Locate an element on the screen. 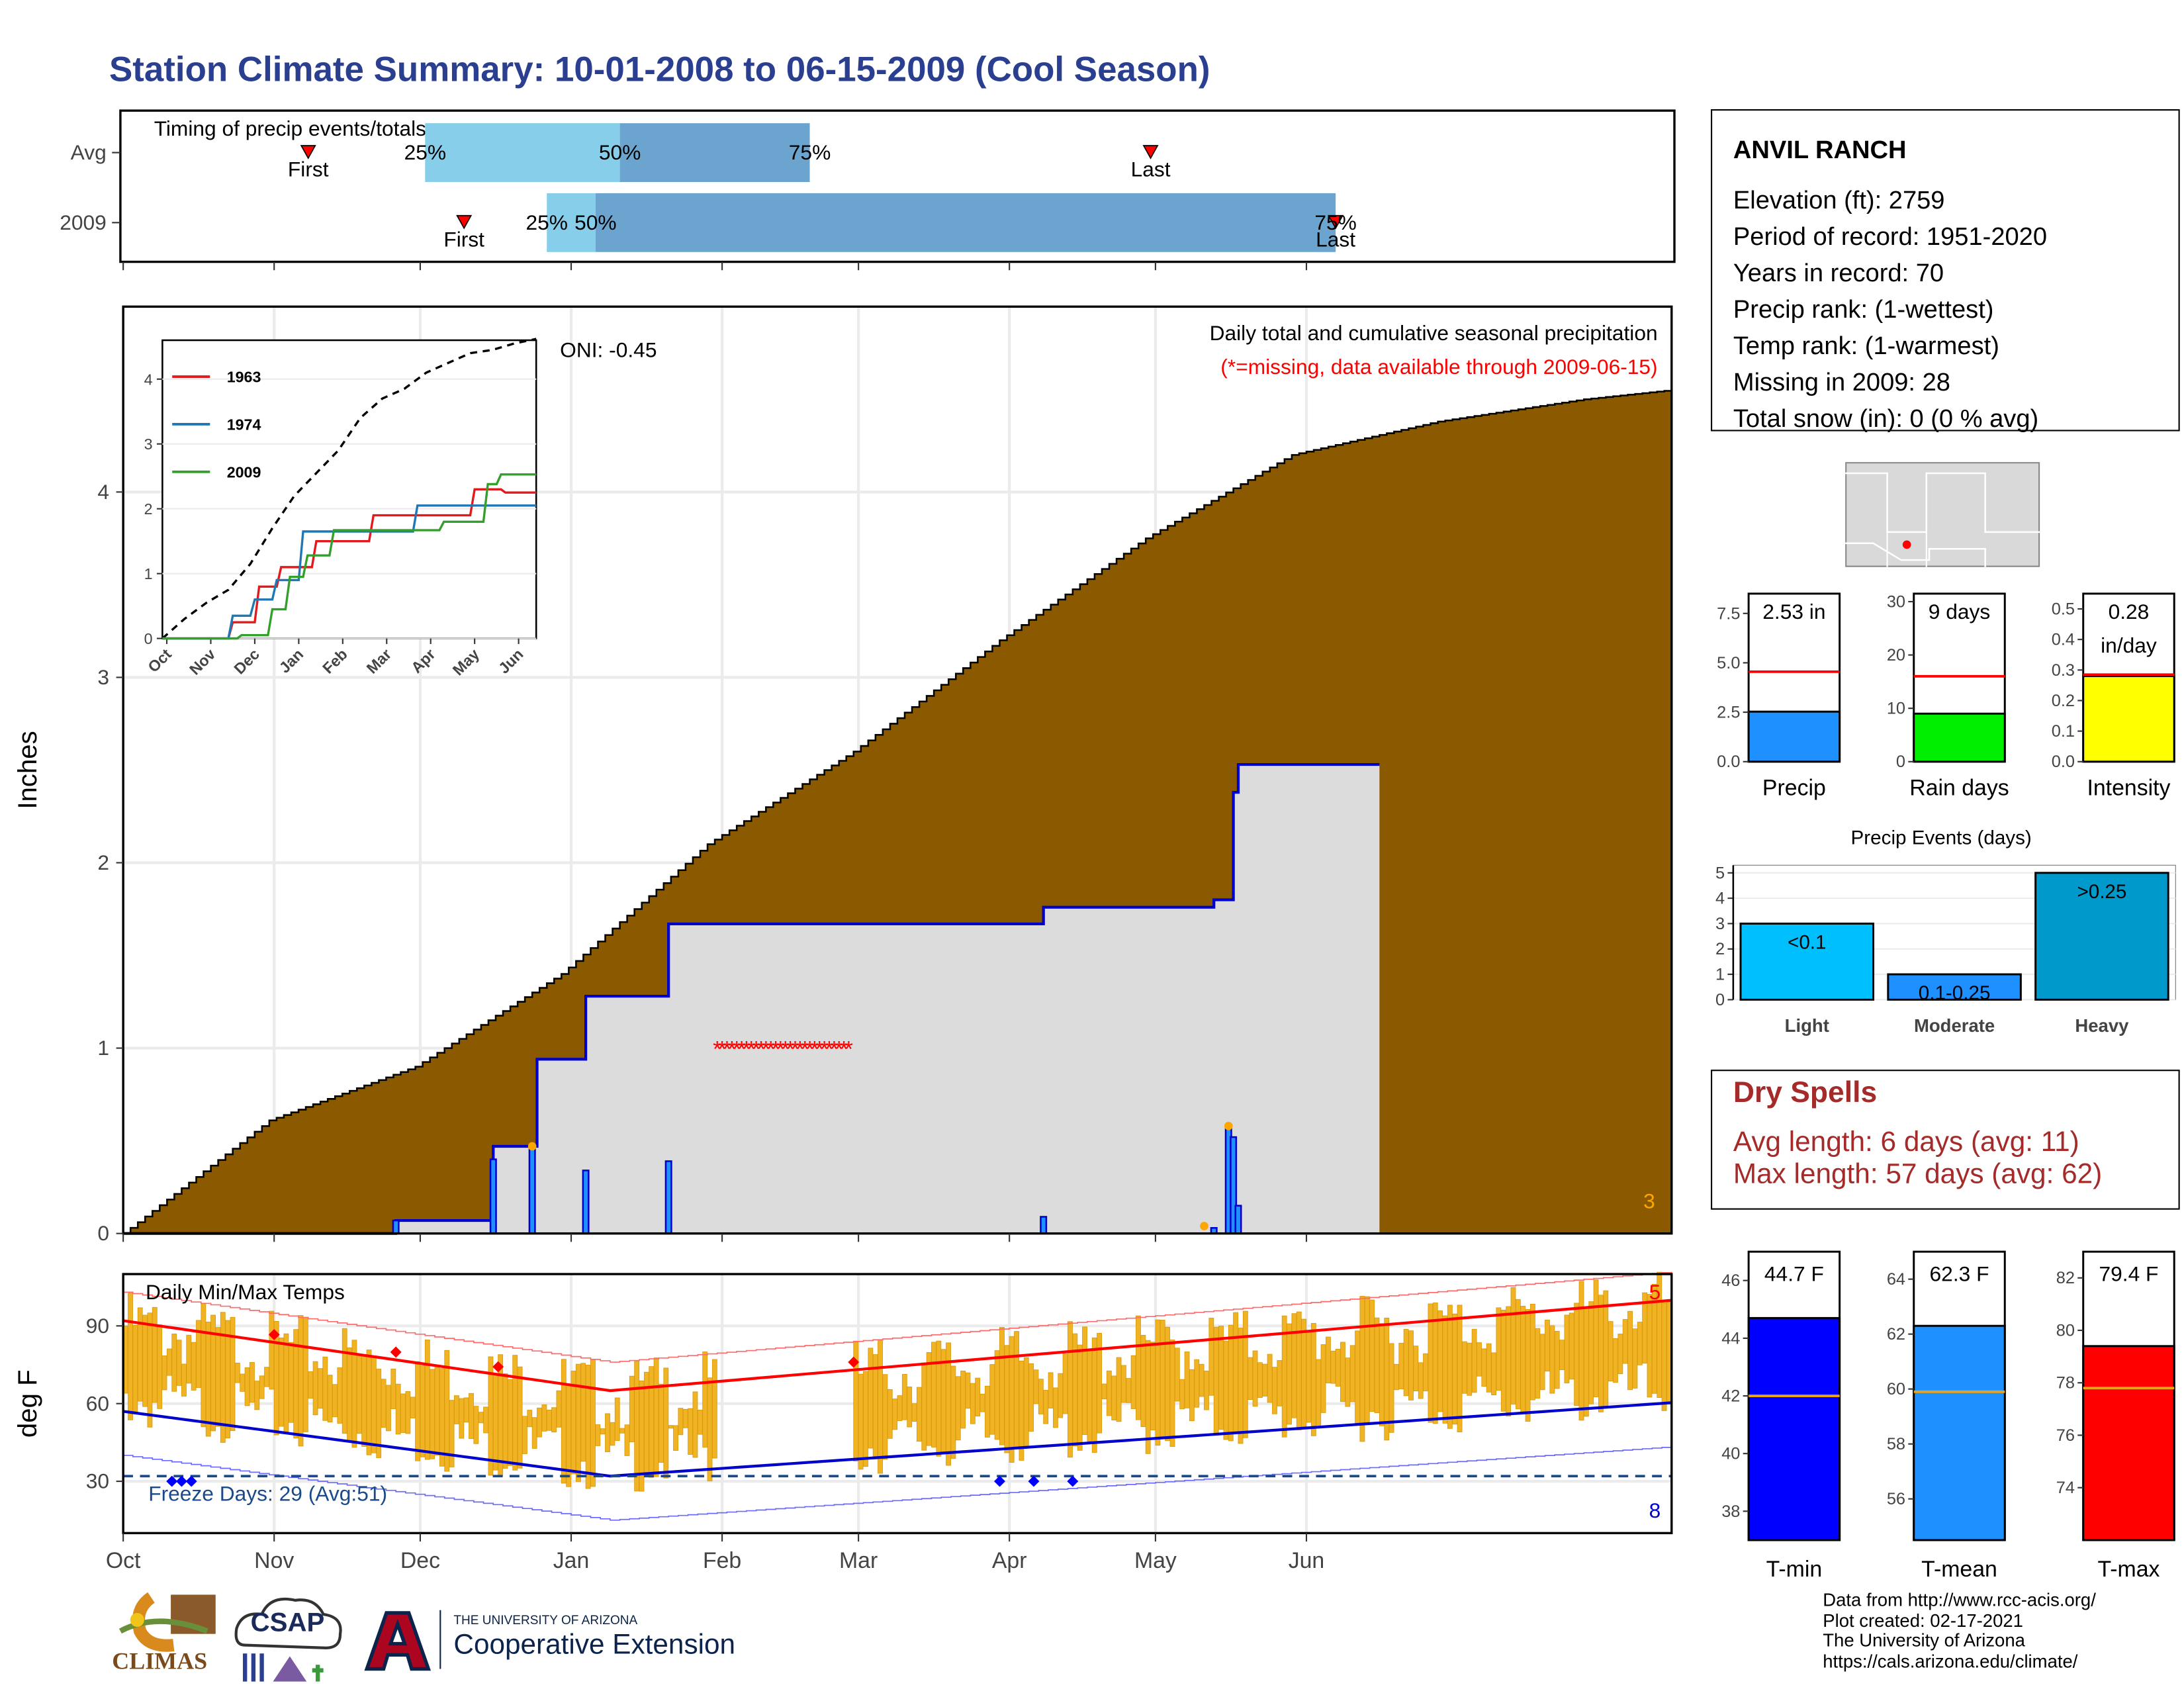  inset-y-tick-label: 2 is located at coordinates (148, 509).